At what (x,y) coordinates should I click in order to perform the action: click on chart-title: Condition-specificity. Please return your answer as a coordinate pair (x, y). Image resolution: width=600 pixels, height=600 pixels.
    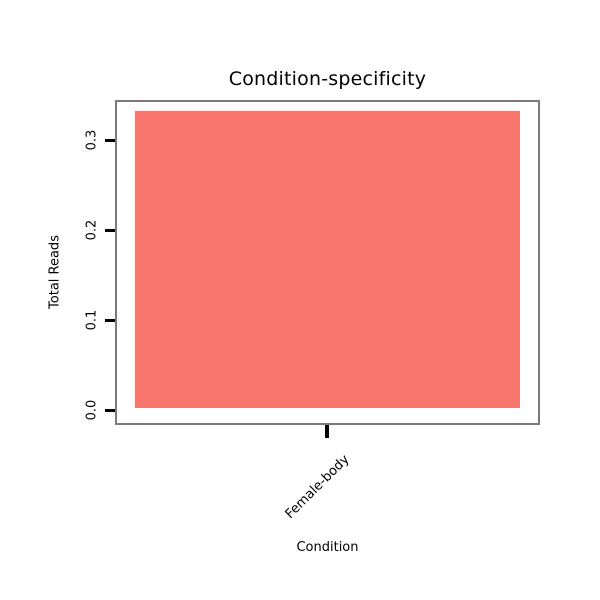
    Looking at the image, I should click on (327, 79).